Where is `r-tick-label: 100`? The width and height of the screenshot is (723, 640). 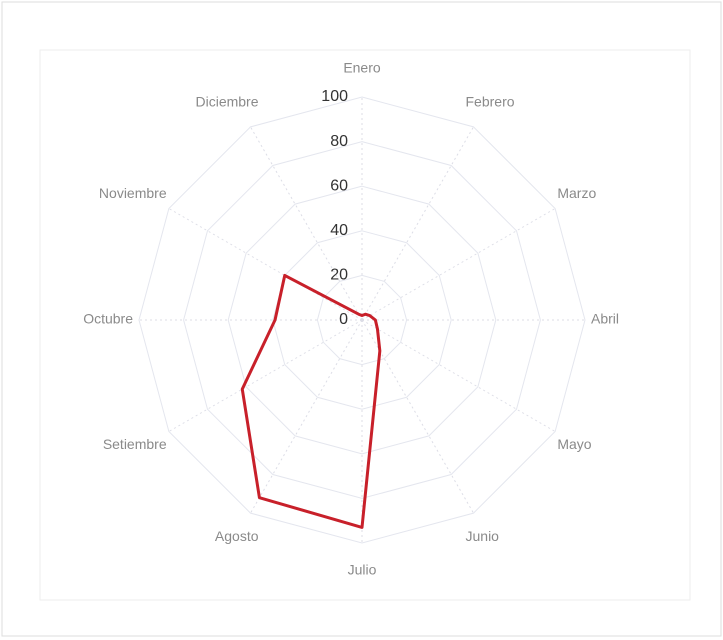 r-tick-label: 100 is located at coordinates (334, 96).